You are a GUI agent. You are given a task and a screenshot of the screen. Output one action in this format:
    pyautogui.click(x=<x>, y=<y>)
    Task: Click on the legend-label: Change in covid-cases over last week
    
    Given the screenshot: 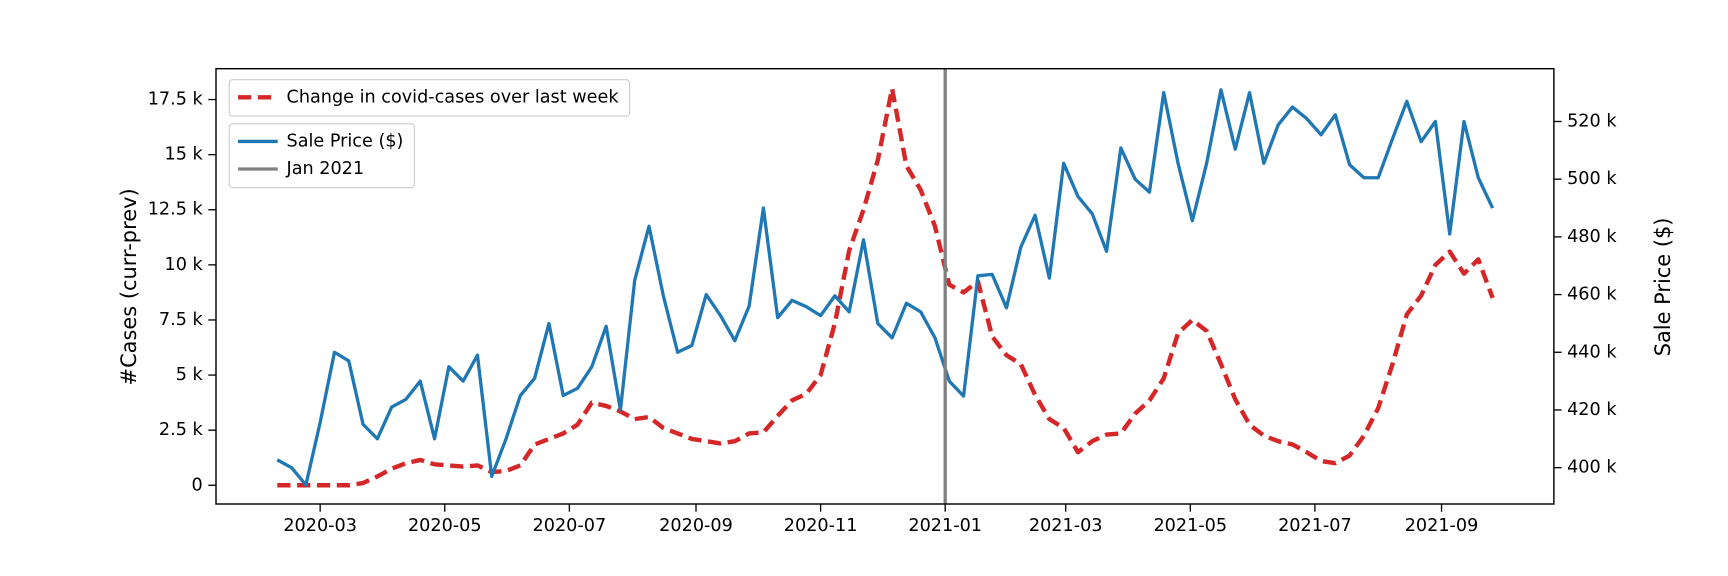 What is the action you would take?
    pyautogui.click(x=453, y=97)
    